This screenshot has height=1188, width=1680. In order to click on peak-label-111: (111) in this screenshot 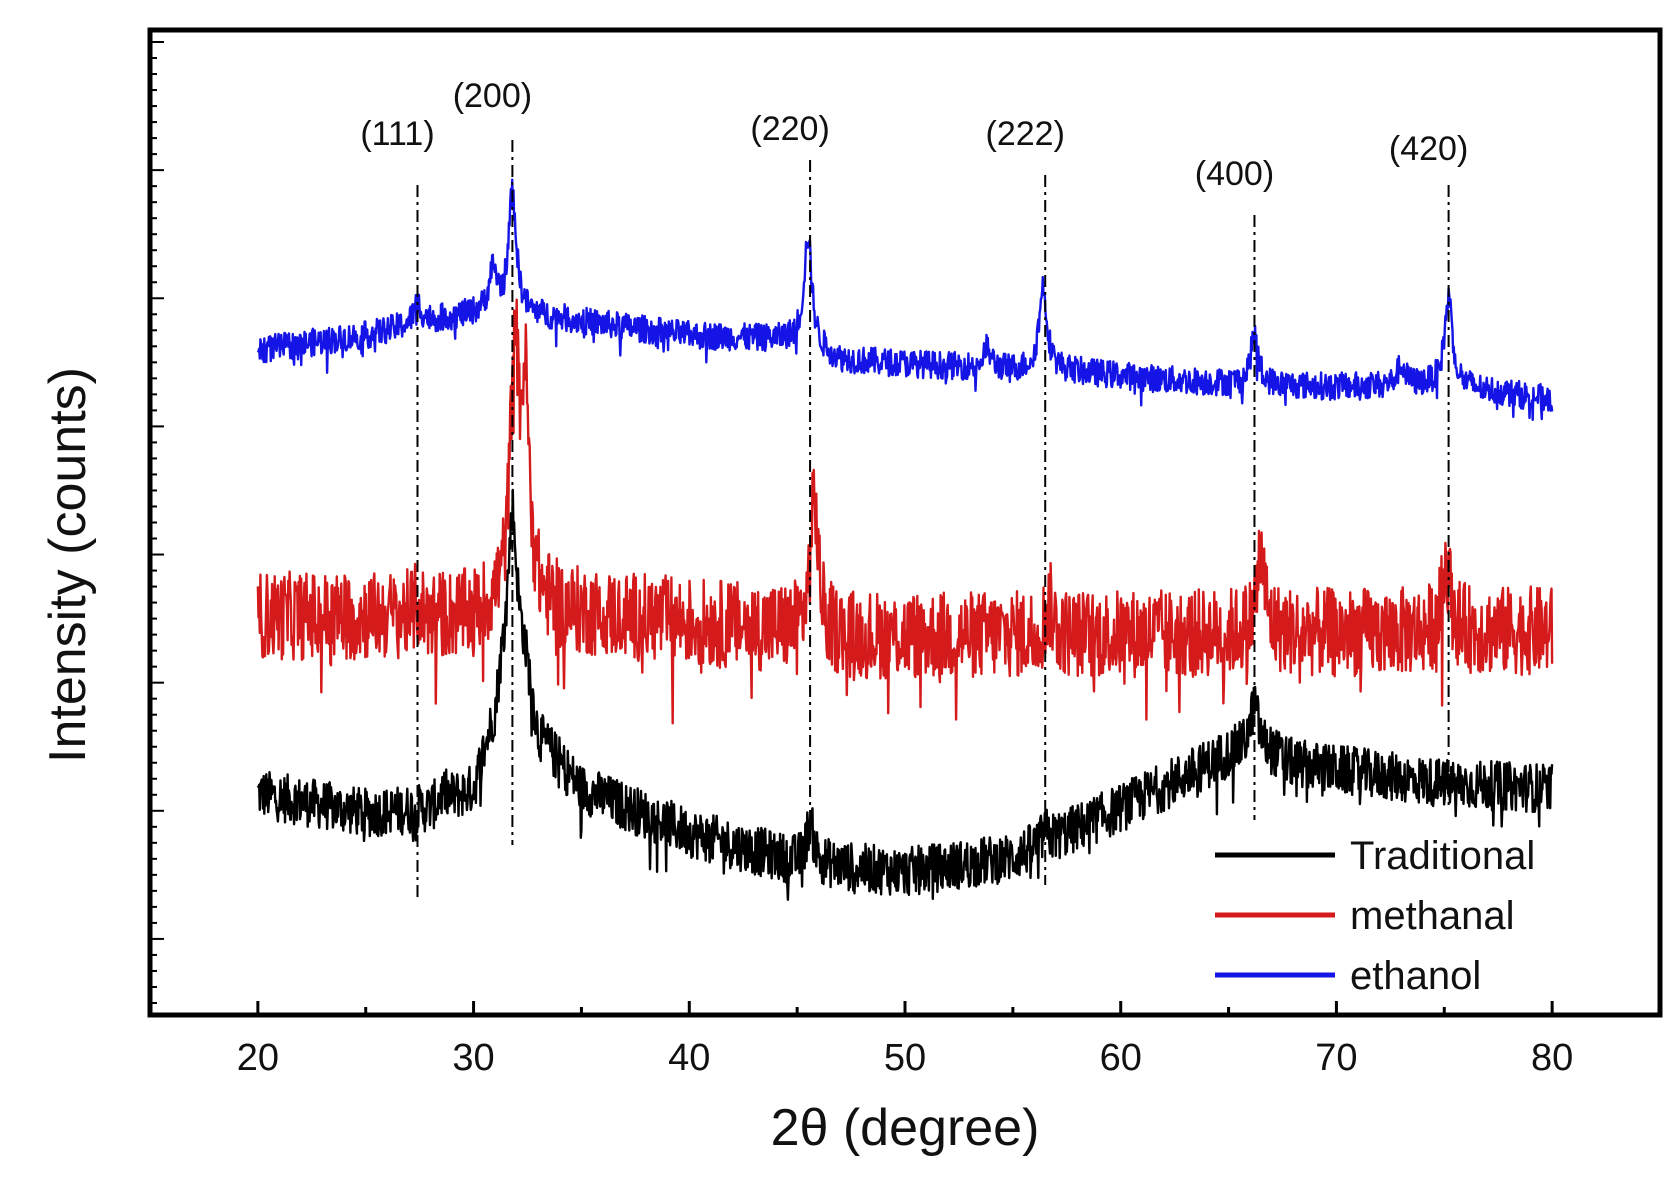, I will do `click(397, 134)`.